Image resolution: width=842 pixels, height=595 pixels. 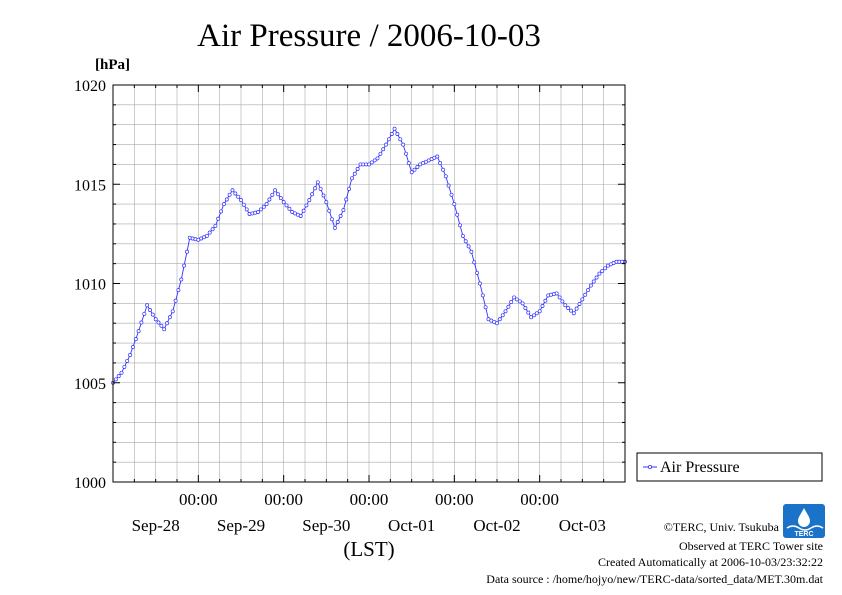 What do you see at coordinates (90, 285) in the screenshot?
I see `y-tick-label: 1010` at bounding box center [90, 285].